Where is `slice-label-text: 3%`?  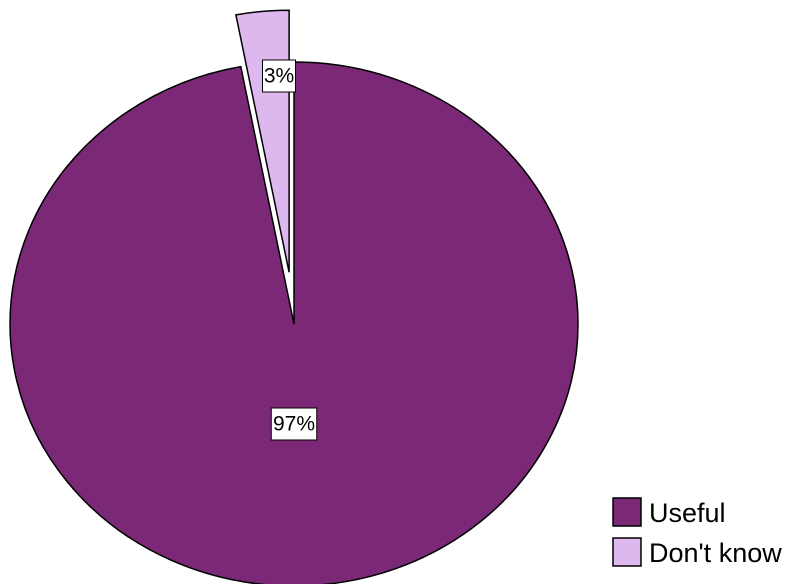 slice-label-text: 3% is located at coordinates (279, 76).